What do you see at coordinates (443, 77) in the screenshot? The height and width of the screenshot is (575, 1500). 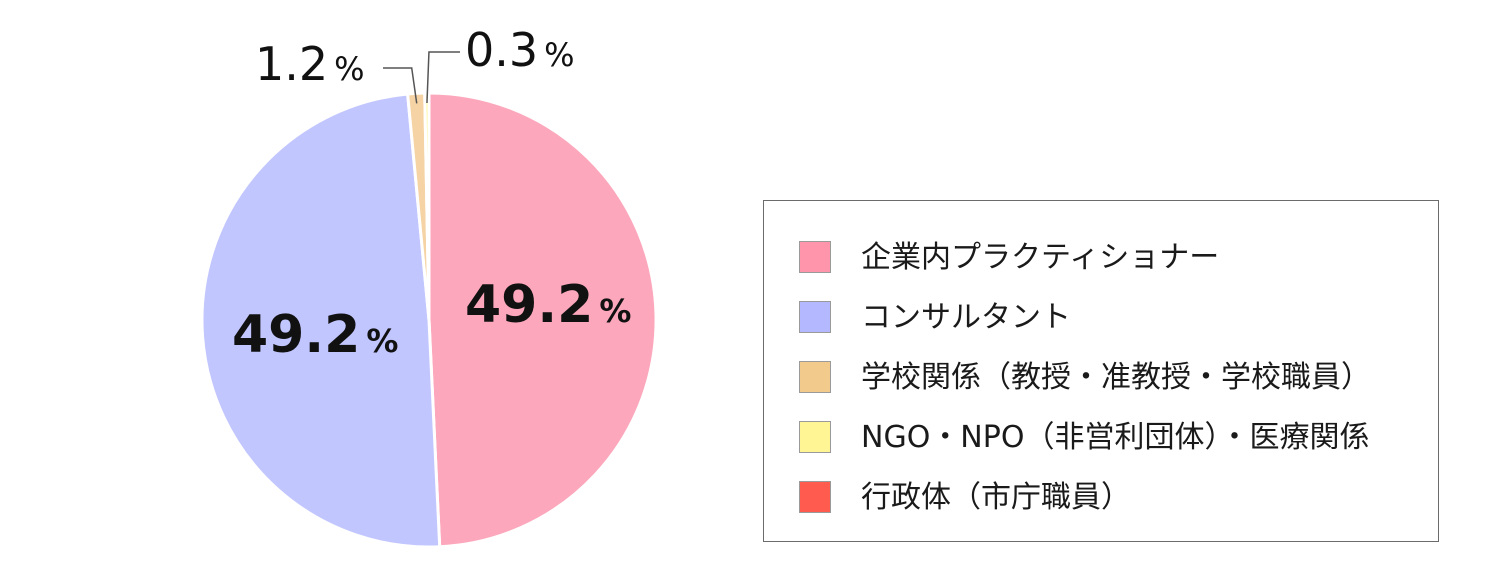 I see `leader-line-ngo` at bounding box center [443, 77].